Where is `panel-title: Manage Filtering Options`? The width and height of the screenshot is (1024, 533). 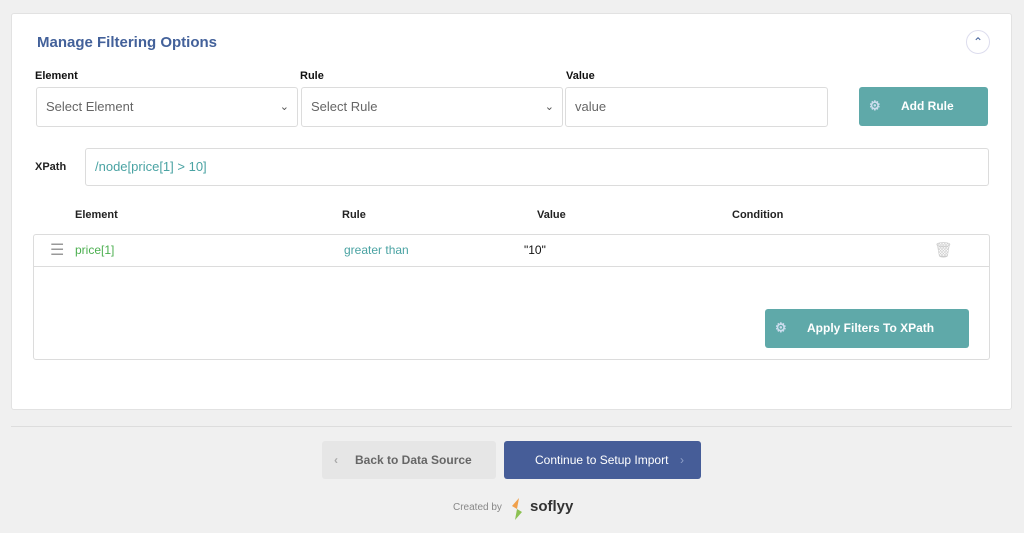
panel-title: Manage Filtering Options is located at coordinates (127, 42).